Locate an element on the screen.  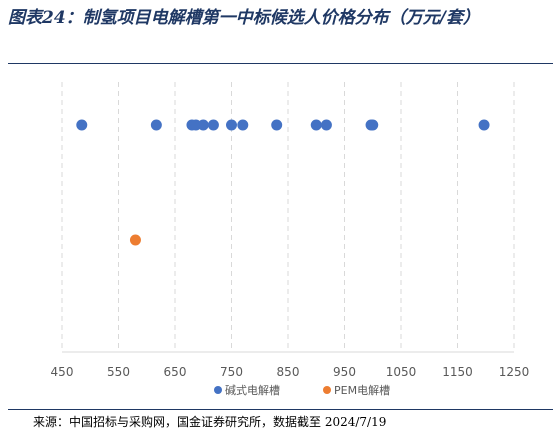
legend-label-1: PEM电解槽 is located at coordinates (362, 390).